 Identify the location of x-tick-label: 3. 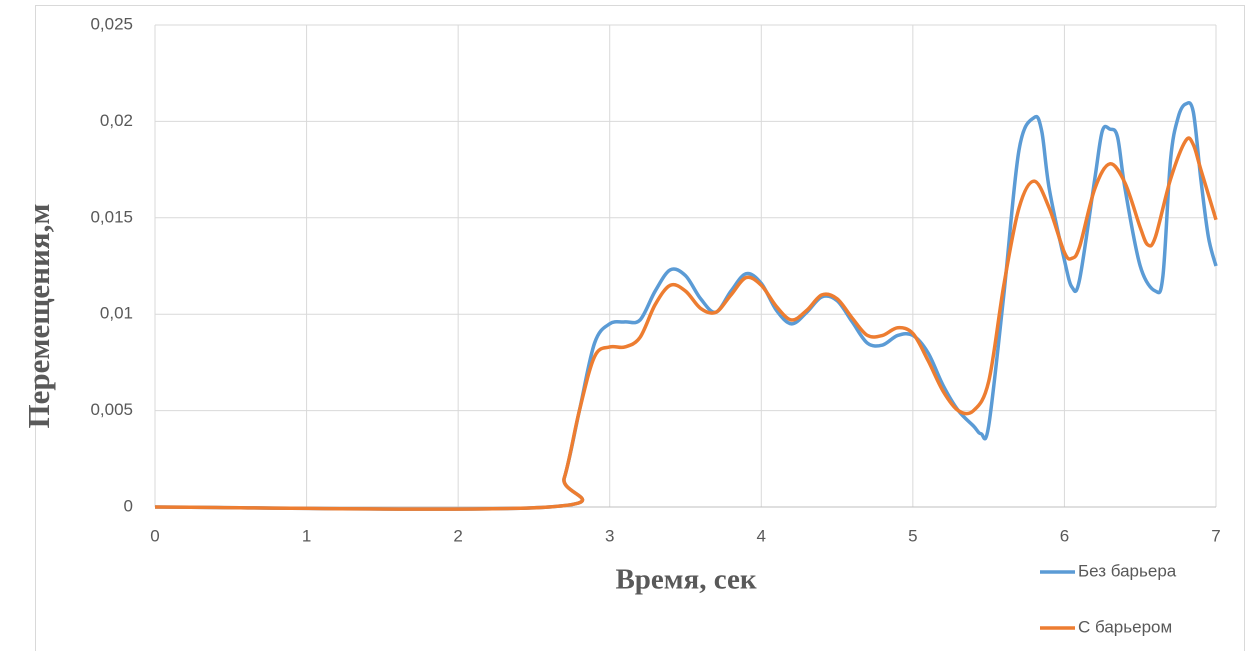
(609, 535).